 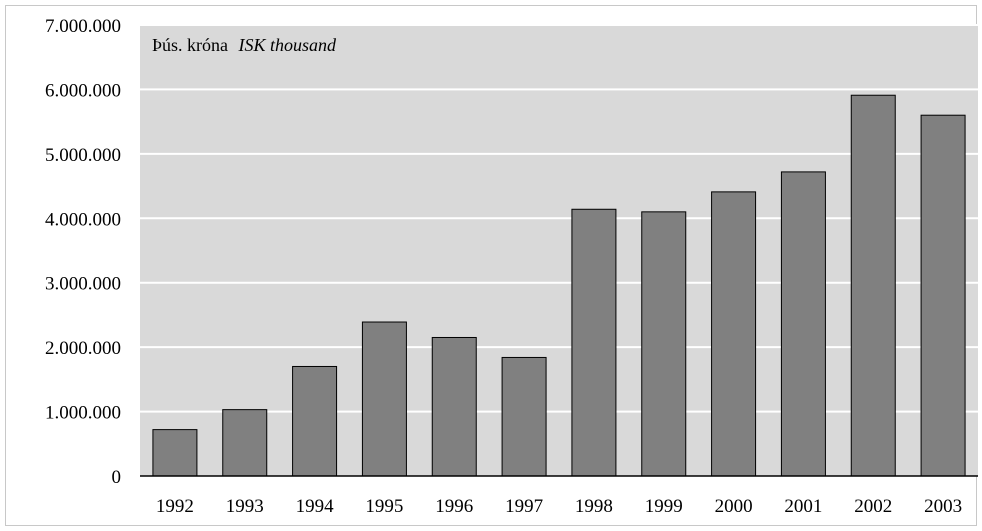 What do you see at coordinates (943, 295) in the screenshot?
I see `bar-2003` at bounding box center [943, 295].